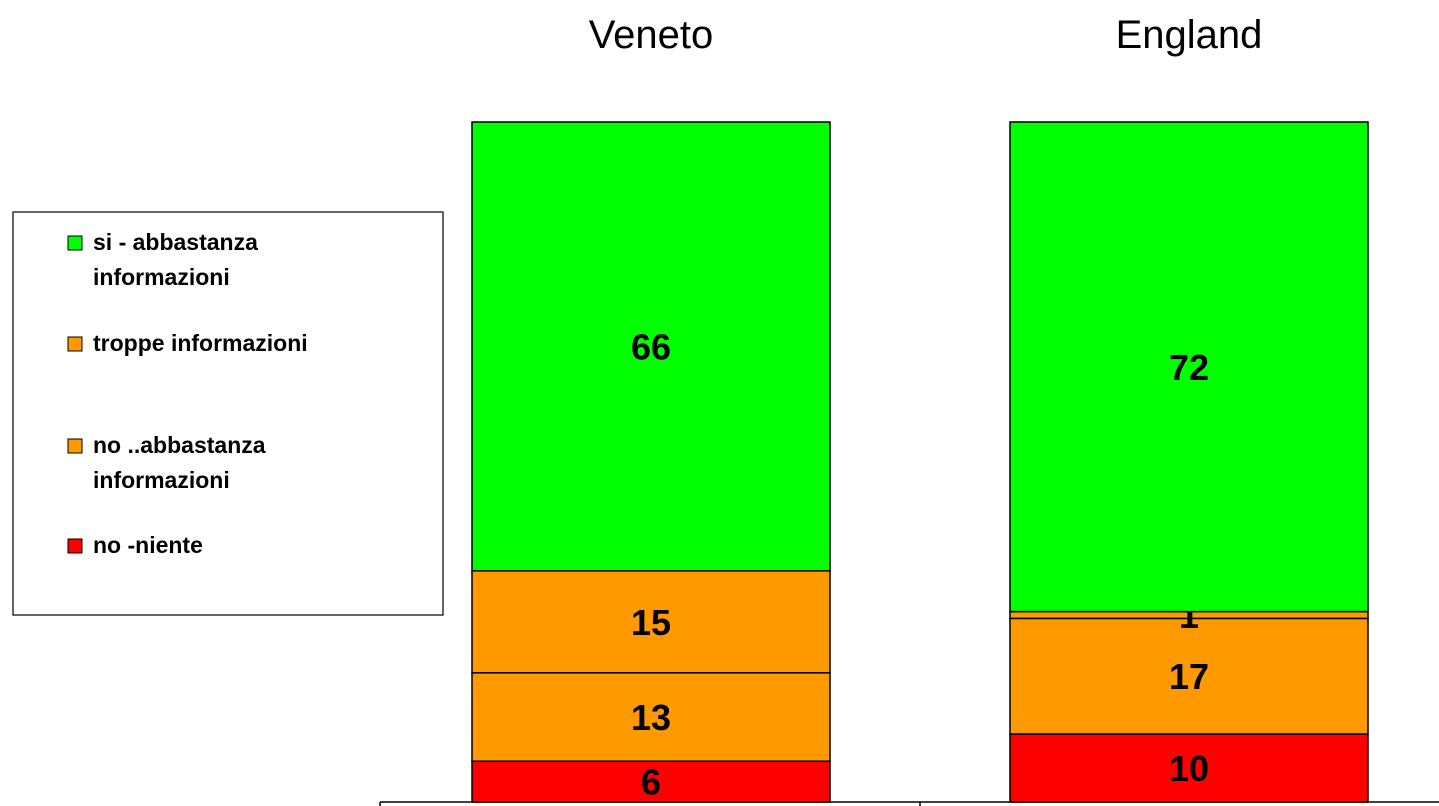 This screenshot has height=806, width=1439. What do you see at coordinates (651, 35) in the screenshot?
I see `category-label-veneto: Veneto` at bounding box center [651, 35].